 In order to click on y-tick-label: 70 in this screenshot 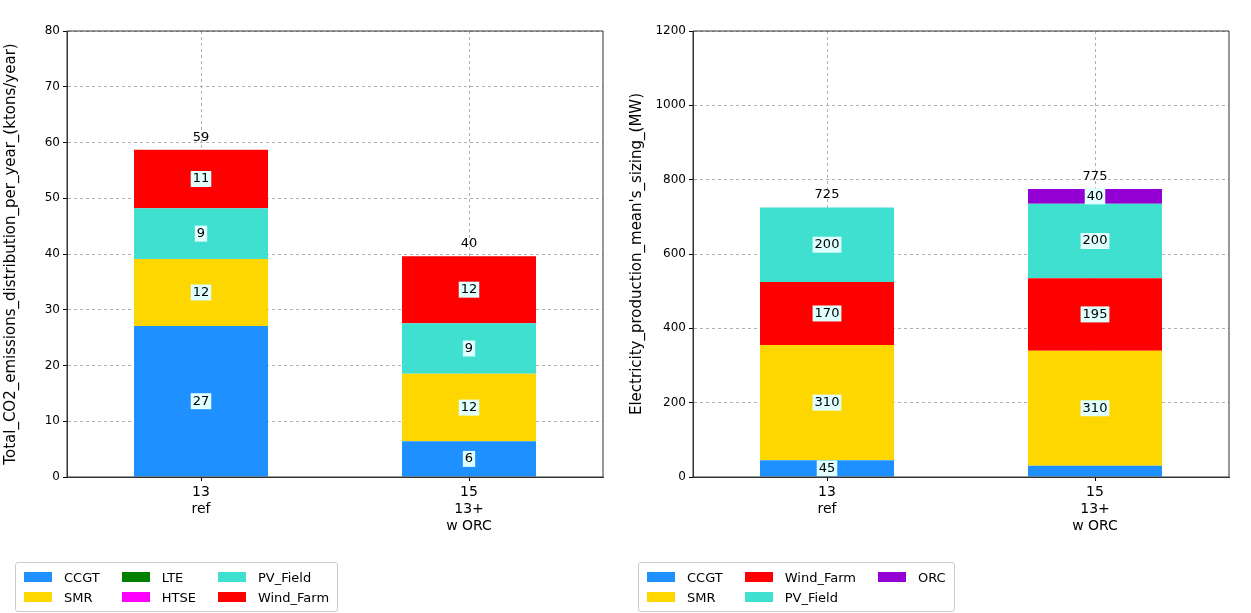, I will do `click(52, 85)`.